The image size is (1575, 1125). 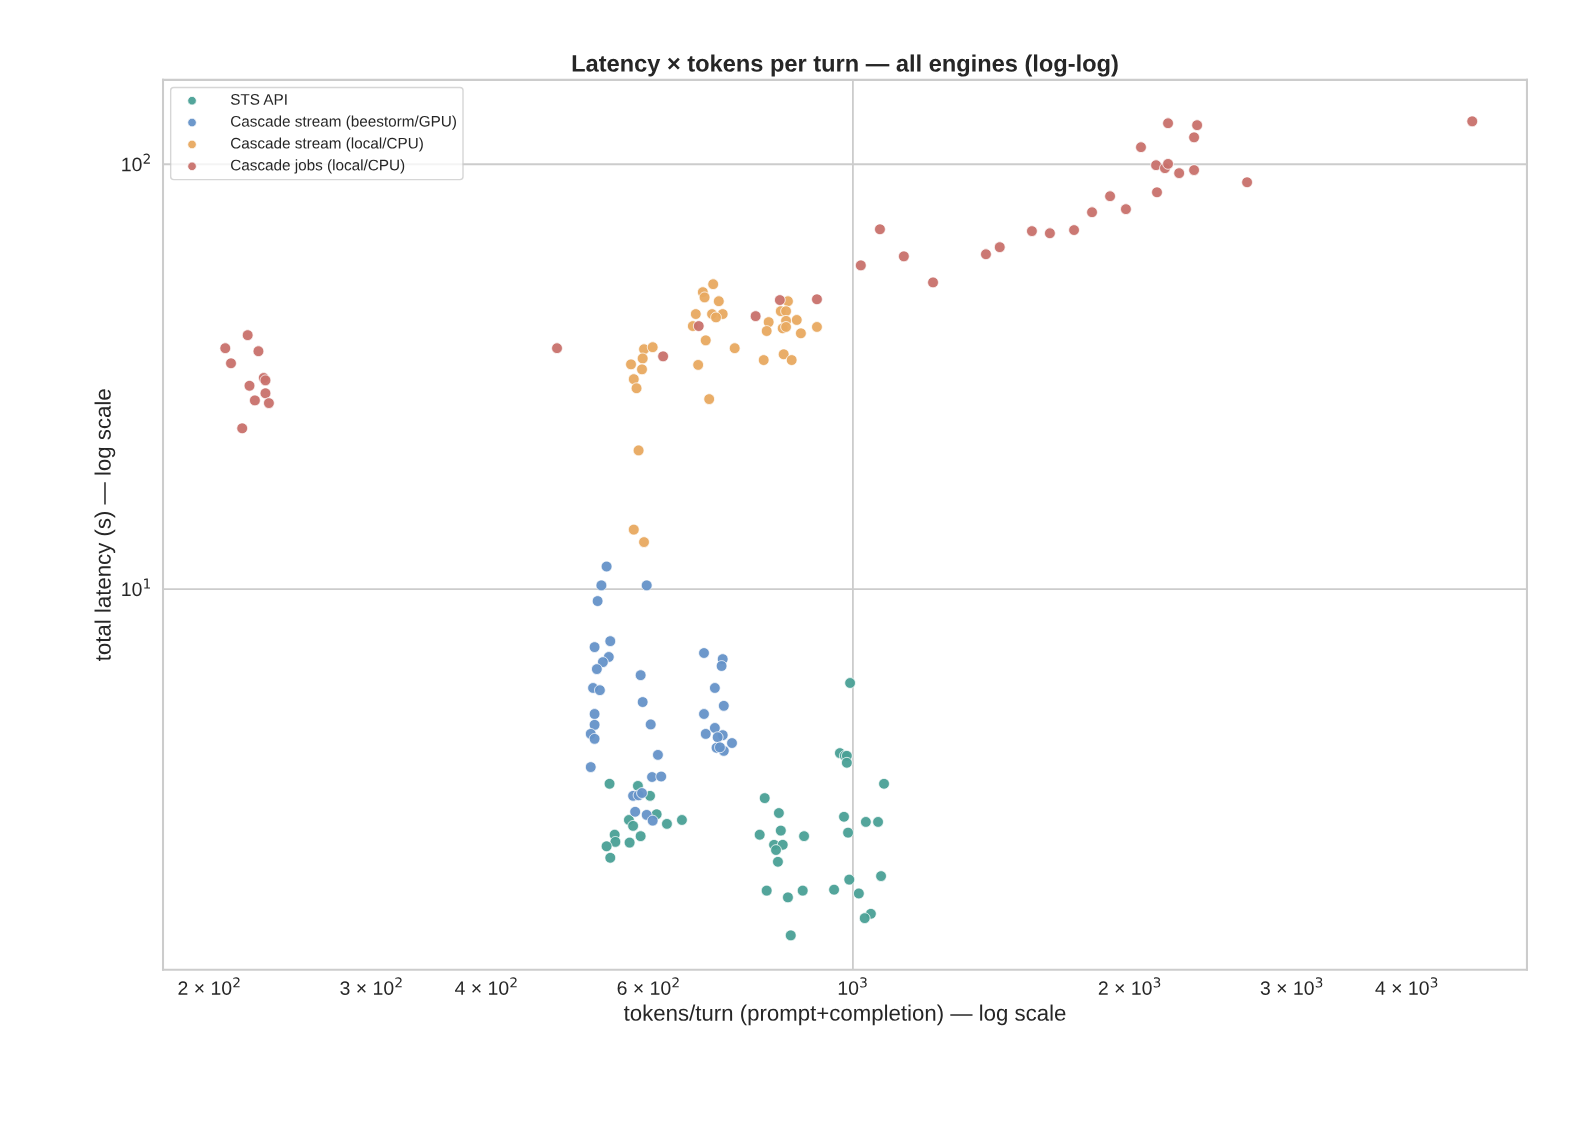 I want to click on y-axis-title: total latency (s) — log scale, so click(x=105, y=525).